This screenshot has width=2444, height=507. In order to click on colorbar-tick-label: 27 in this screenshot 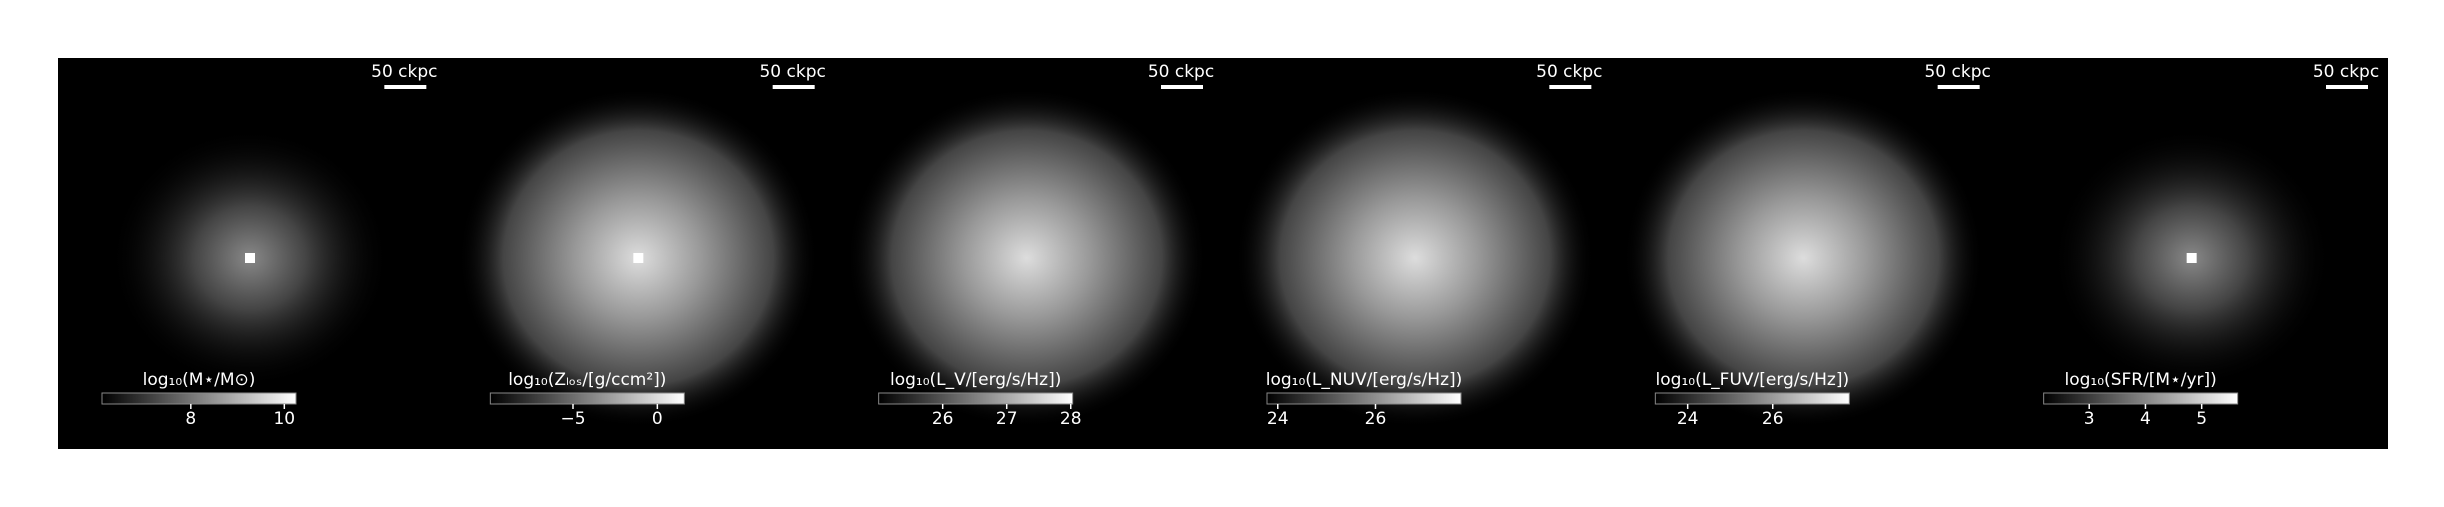, I will do `click(1007, 419)`.